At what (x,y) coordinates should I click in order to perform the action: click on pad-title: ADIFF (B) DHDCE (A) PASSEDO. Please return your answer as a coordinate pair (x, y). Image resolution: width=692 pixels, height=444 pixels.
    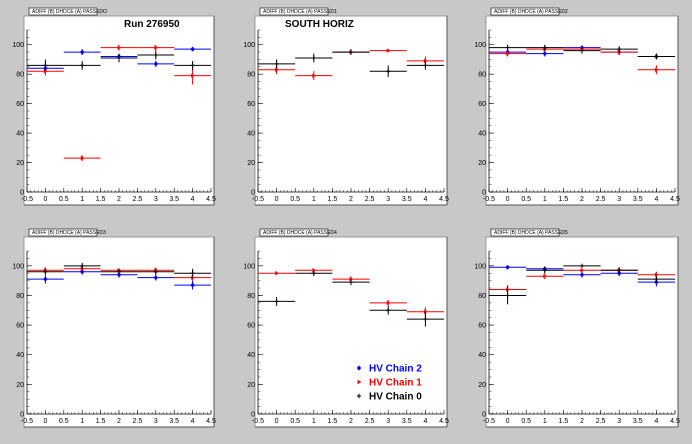
    Looking at the image, I should click on (69, 12).